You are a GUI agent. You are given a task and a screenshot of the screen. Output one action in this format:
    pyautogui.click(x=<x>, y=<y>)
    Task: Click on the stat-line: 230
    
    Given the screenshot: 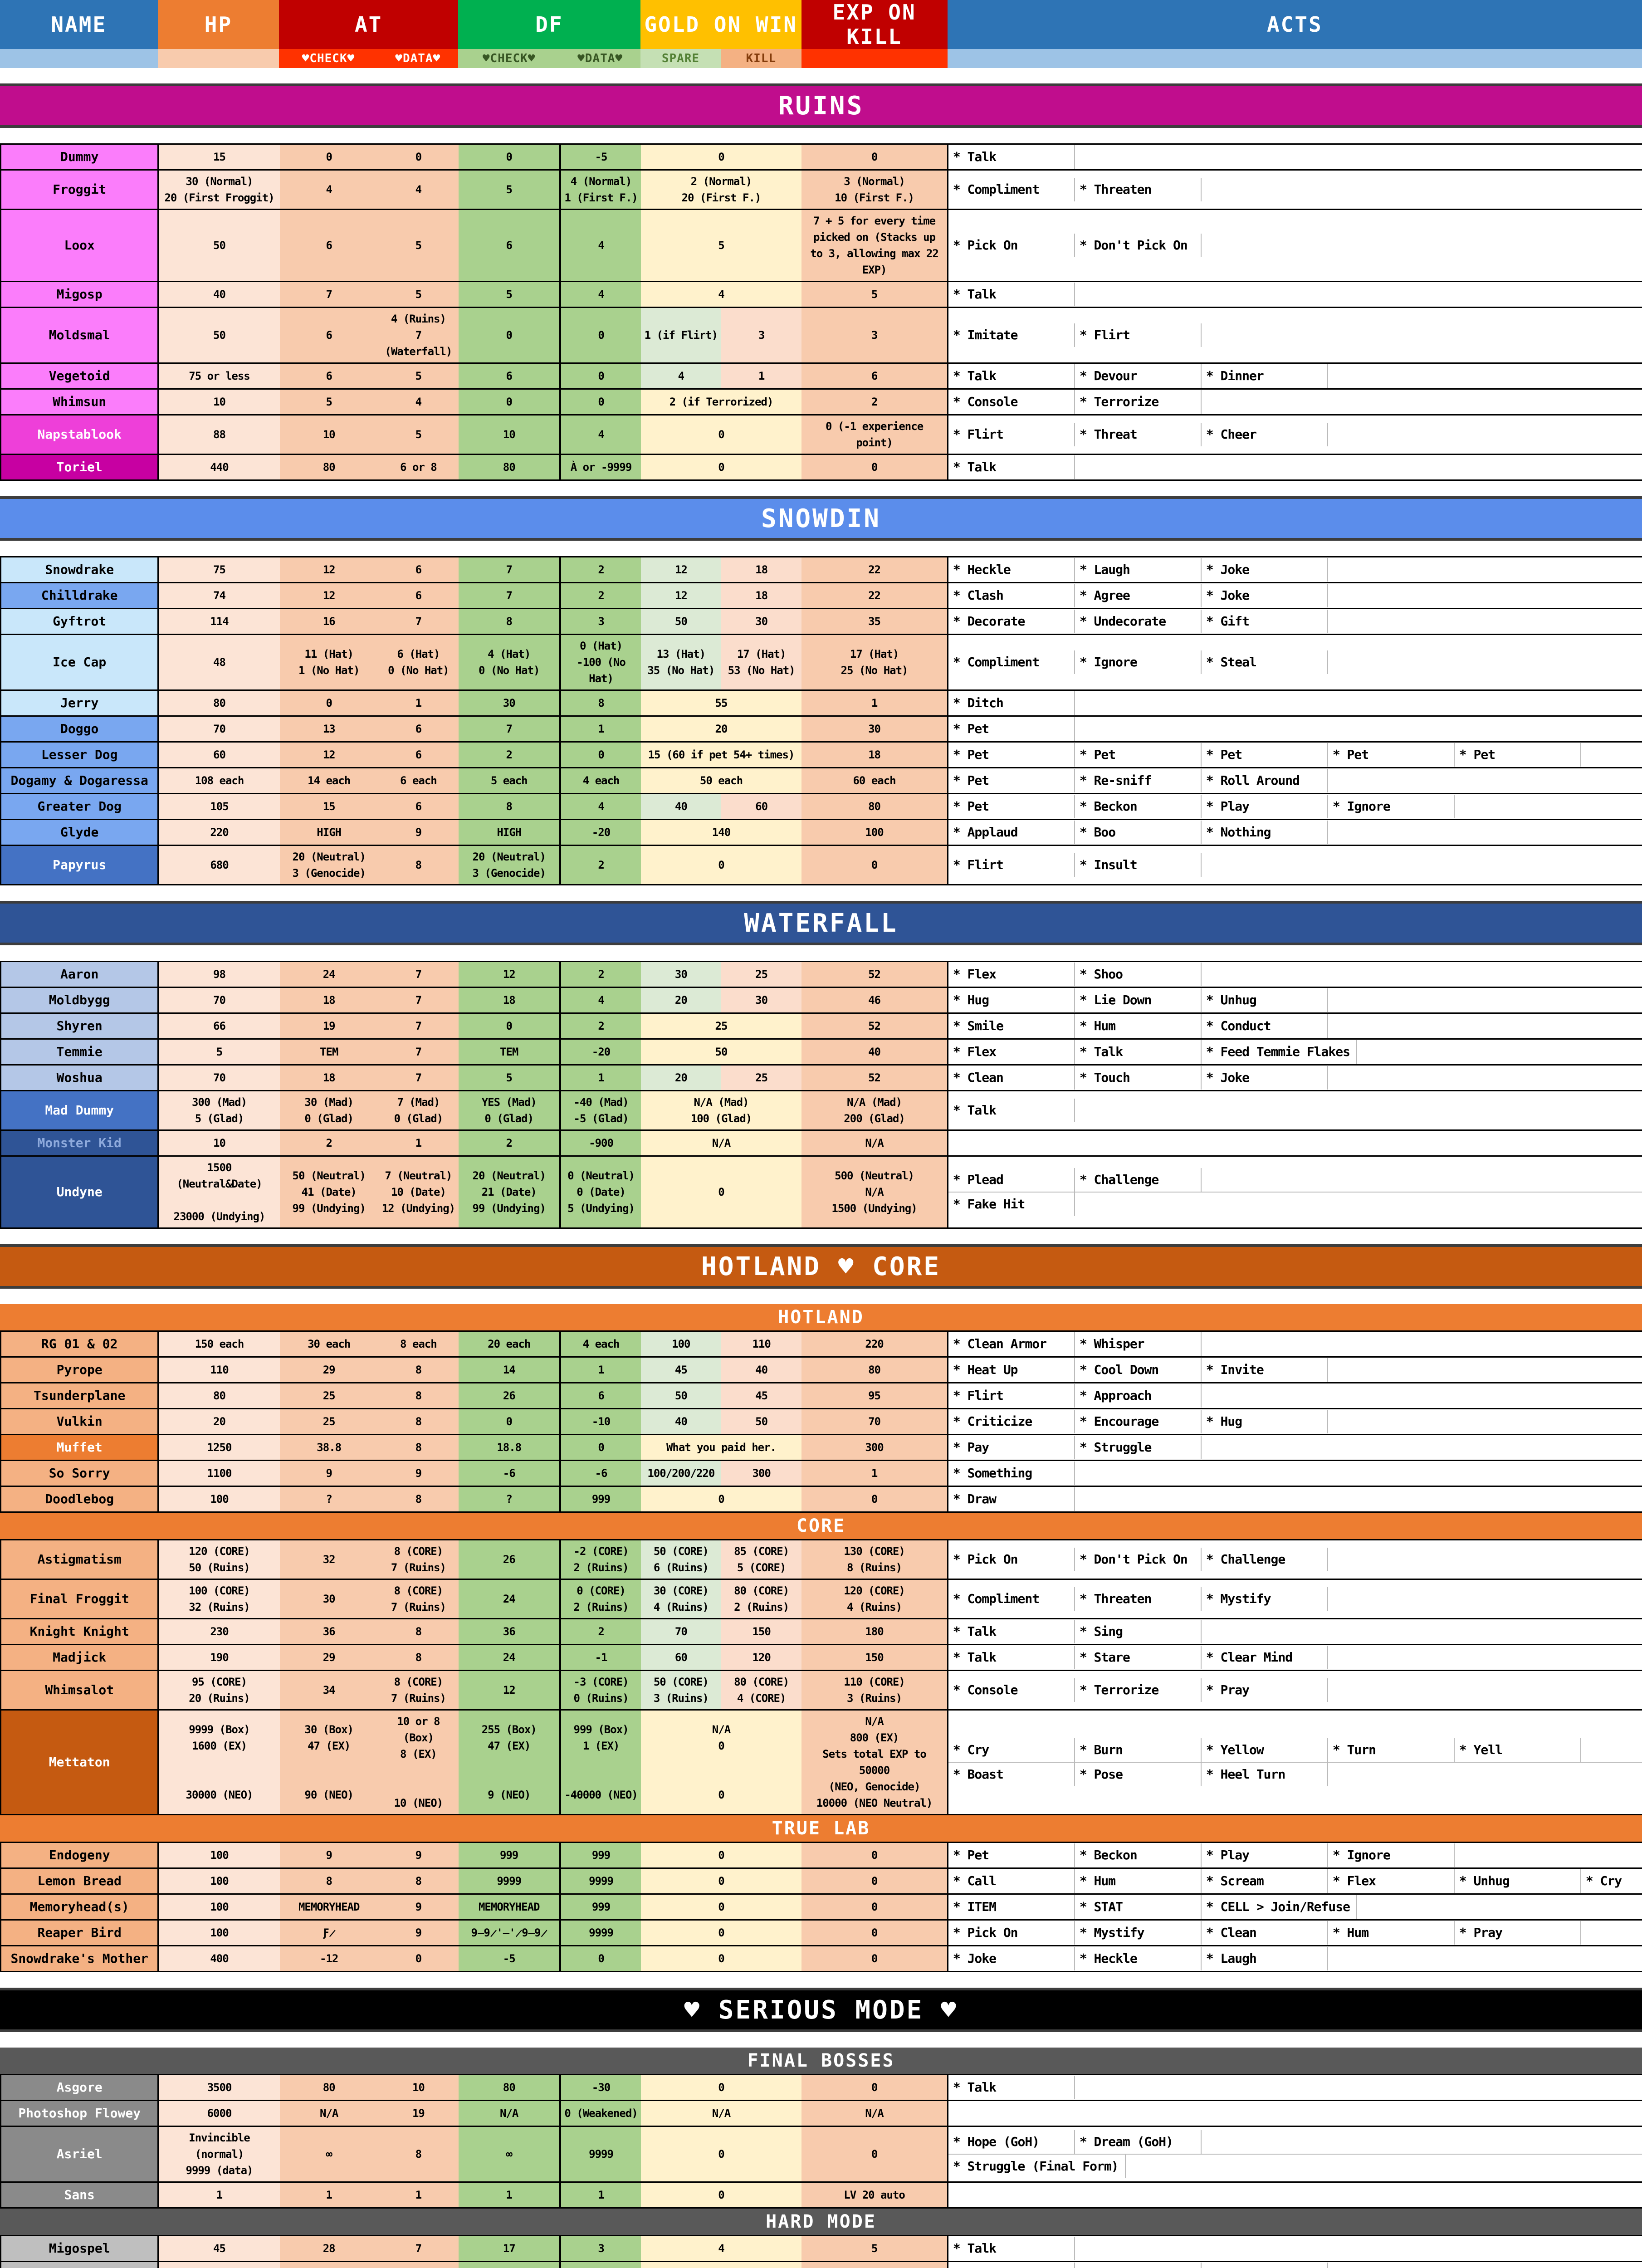 What is the action you would take?
    pyautogui.click(x=219, y=1631)
    